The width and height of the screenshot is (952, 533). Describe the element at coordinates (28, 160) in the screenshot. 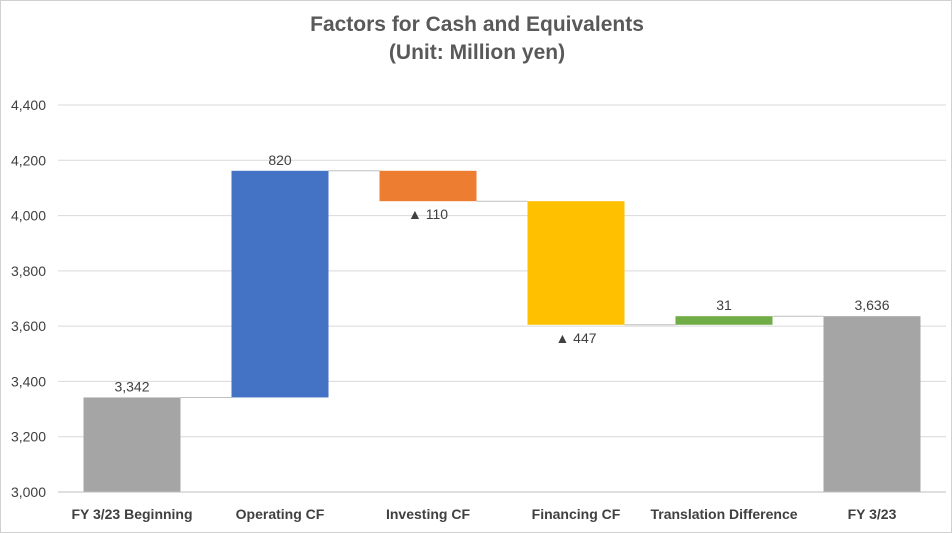

I see `y-tick-label: 4,200` at that location.